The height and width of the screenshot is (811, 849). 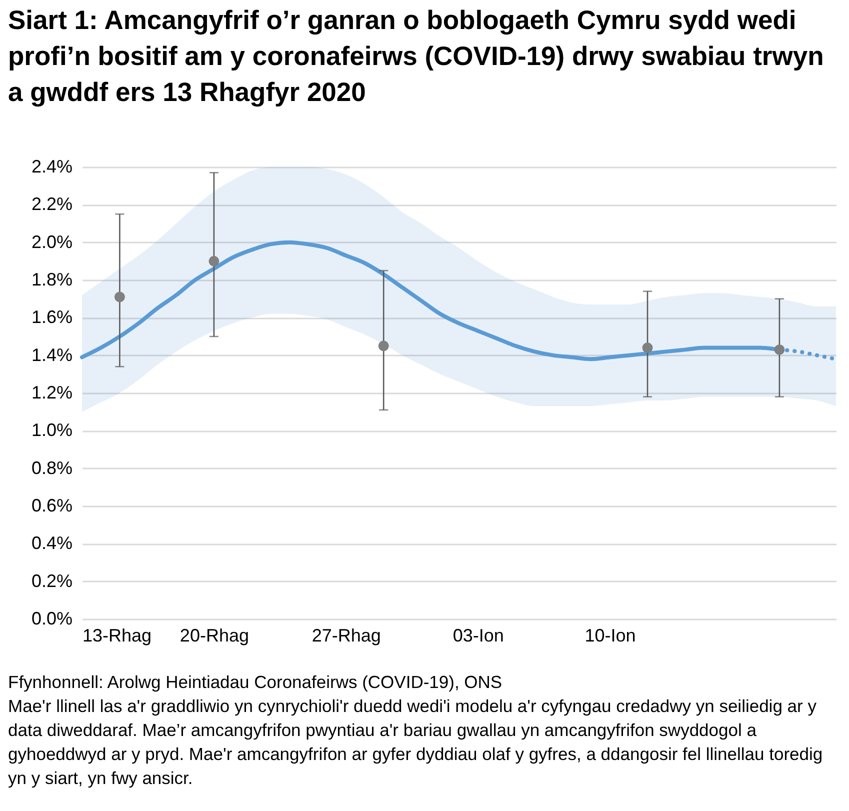 I want to click on y-tick-label: 2.2%, so click(x=51, y=204).